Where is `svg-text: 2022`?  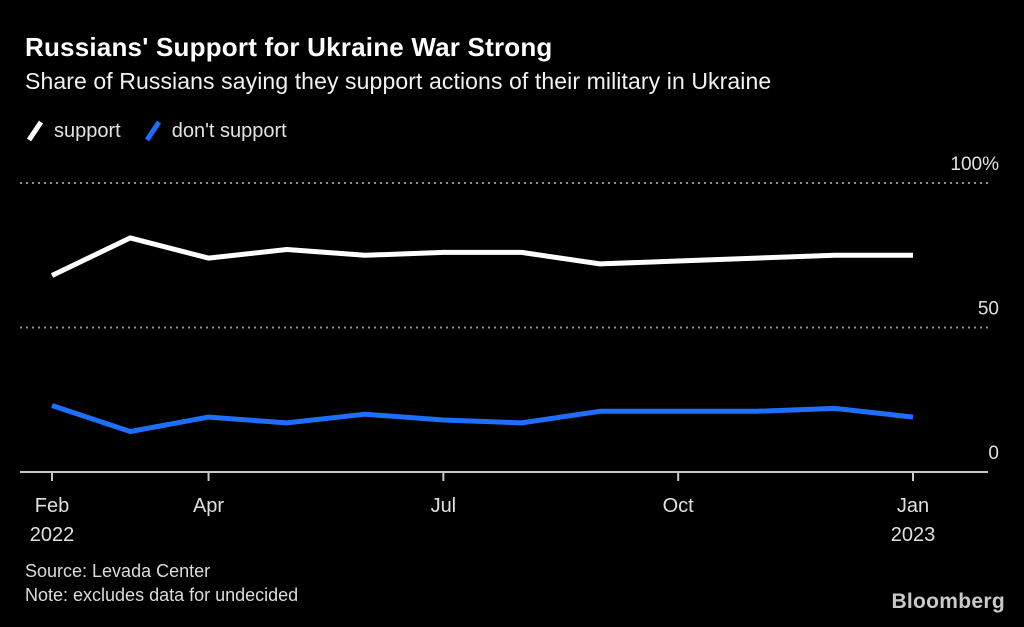 svg-text: 2022 is located at coordinates (52, 535).